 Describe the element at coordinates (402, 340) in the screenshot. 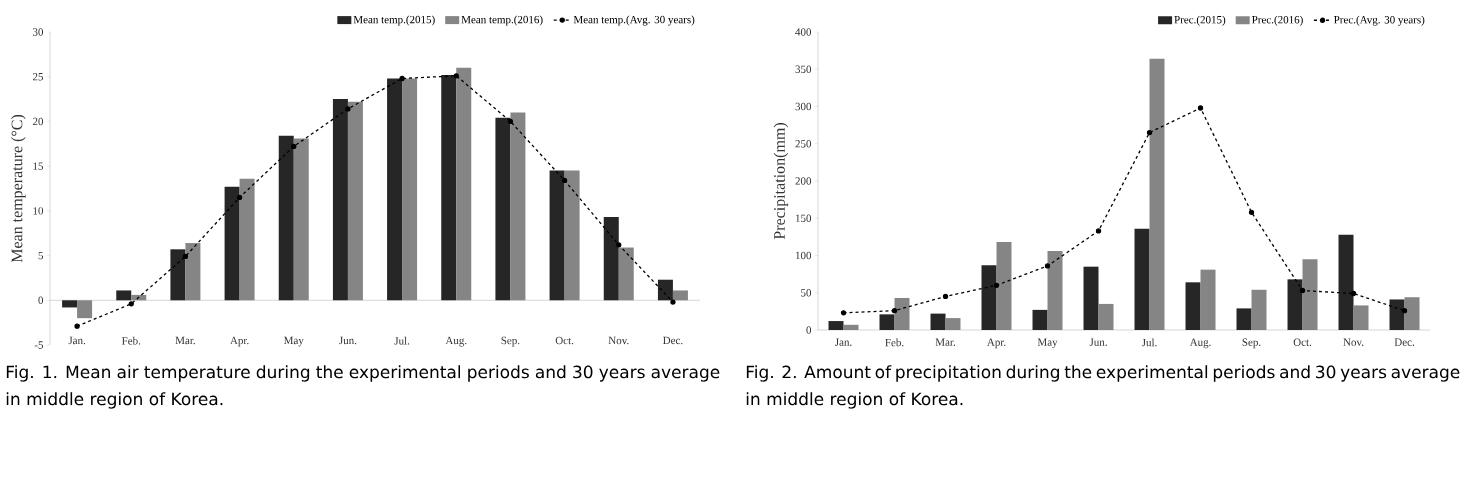

I see `x-tick-label: Jul.` at that location.